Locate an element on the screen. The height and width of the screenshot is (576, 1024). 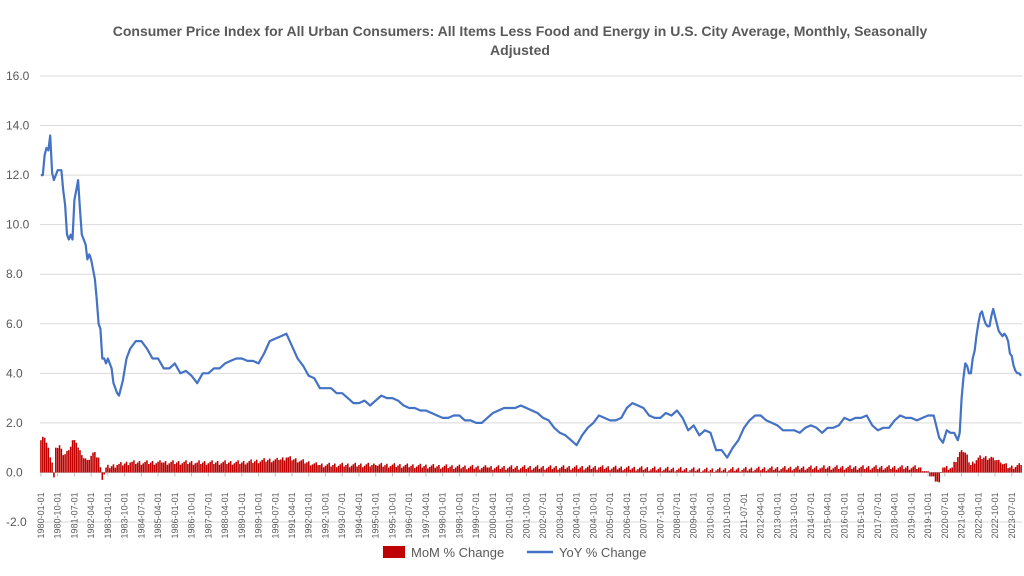
x-tick-label: 1989-01-01 is located at coordinates (242, 515).